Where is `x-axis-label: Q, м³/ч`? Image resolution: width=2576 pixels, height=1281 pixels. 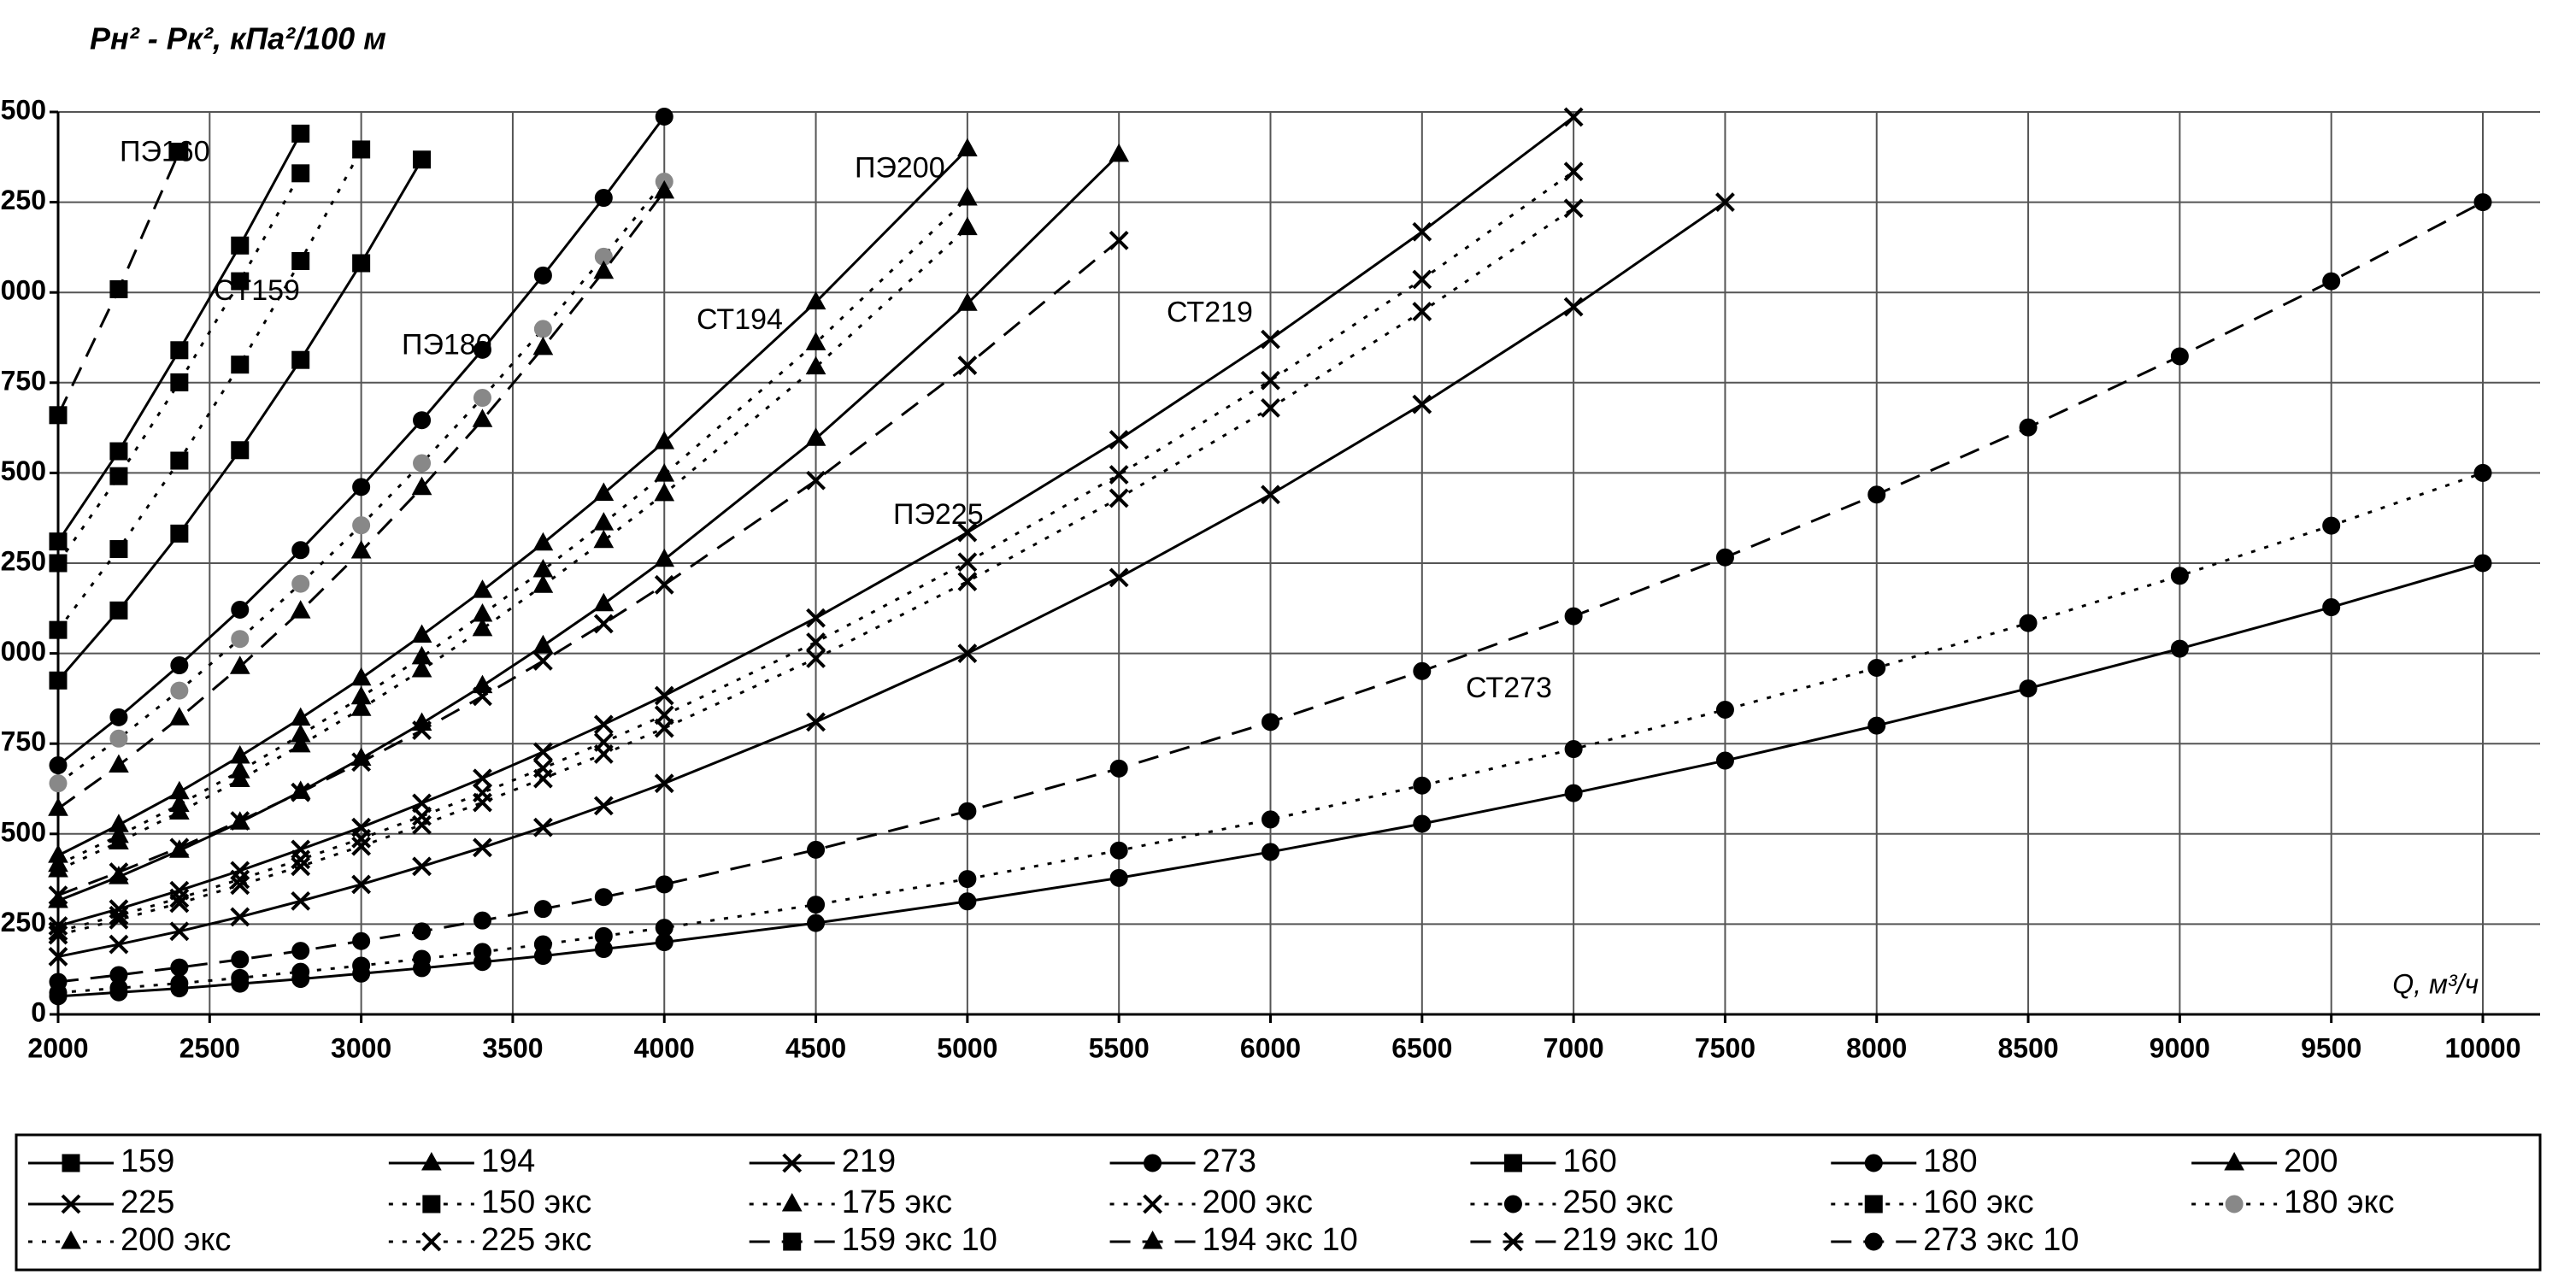 x-axis-label: Q, м³/ч is located at coordinates (2435, 983).